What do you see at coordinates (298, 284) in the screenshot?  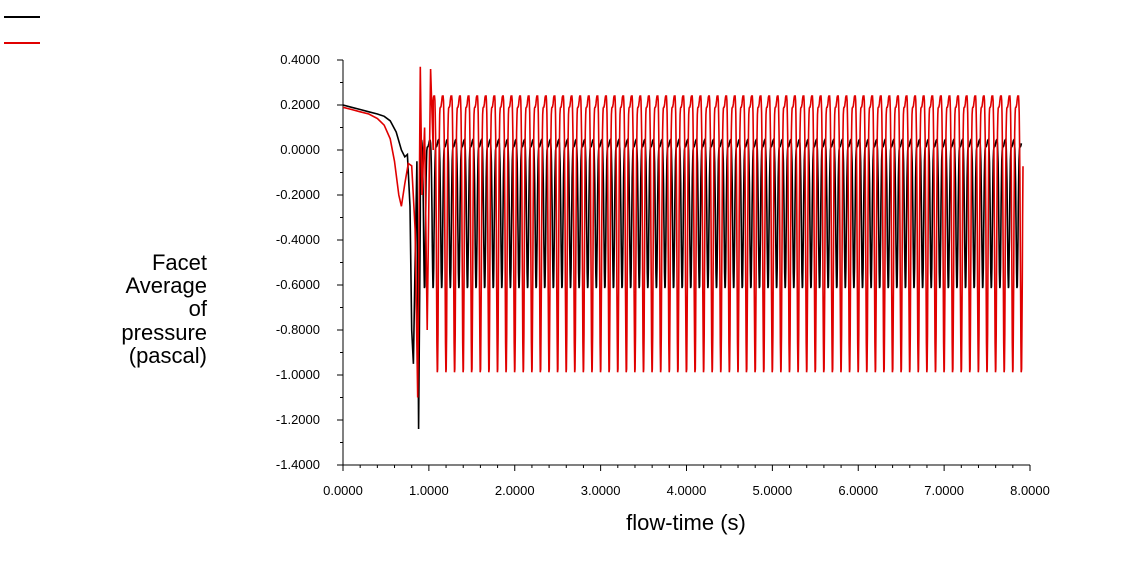 I see `y-tick-label: -0.6000` at bounding box center [298, 284].